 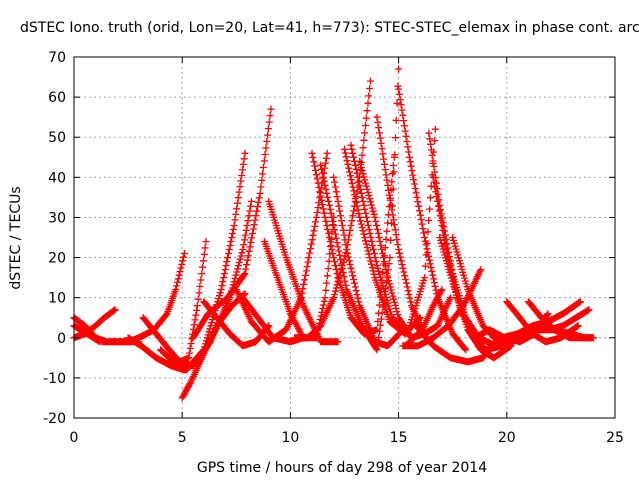 I want to click on y-tick-label: 30, so click(x=57, y=218).